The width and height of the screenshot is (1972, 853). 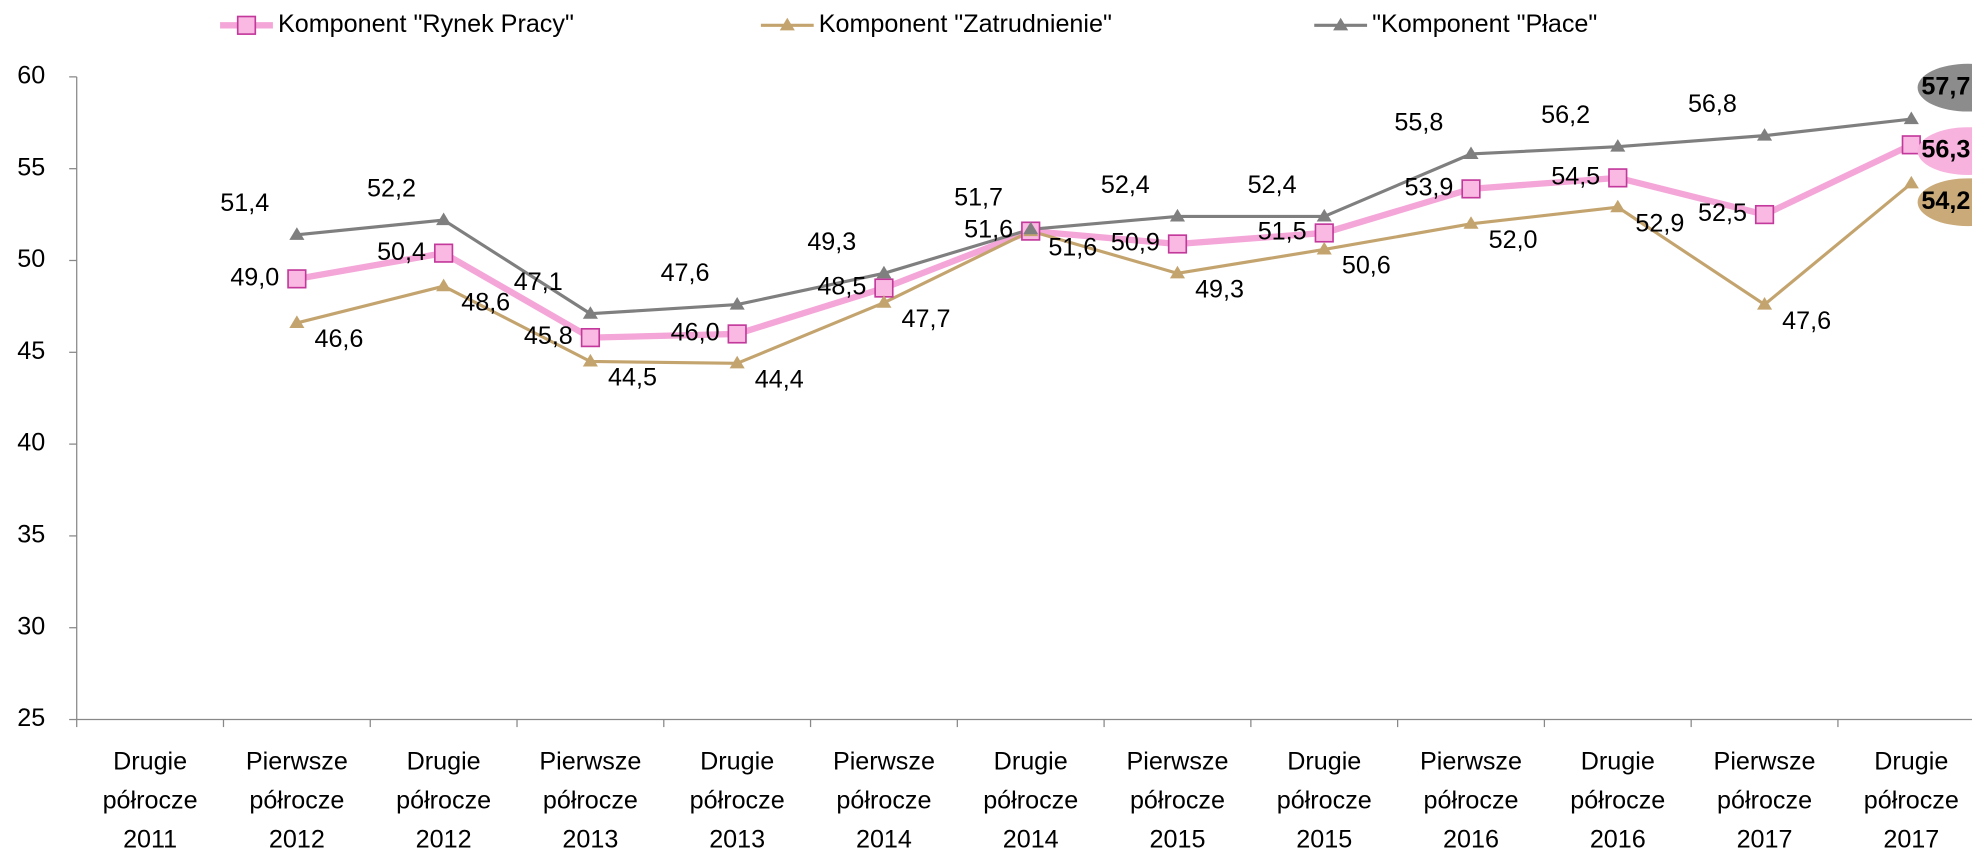 What do you see at coordinates (1366, 266) in the screenshot?
I see `data-label: 50,6` at bounding box center [1366, 266].